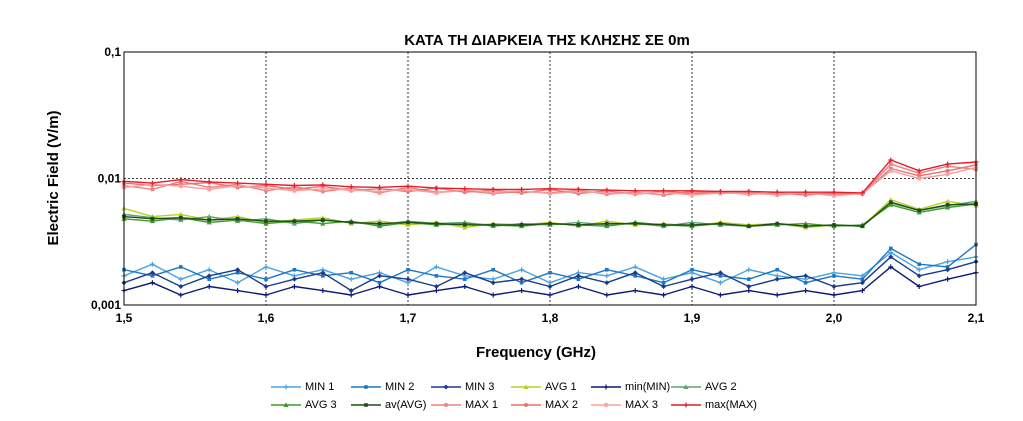  Describe the element at coordinates (110, 179) in the screenshot. I see `y-tick-label: 0,01` at that location.